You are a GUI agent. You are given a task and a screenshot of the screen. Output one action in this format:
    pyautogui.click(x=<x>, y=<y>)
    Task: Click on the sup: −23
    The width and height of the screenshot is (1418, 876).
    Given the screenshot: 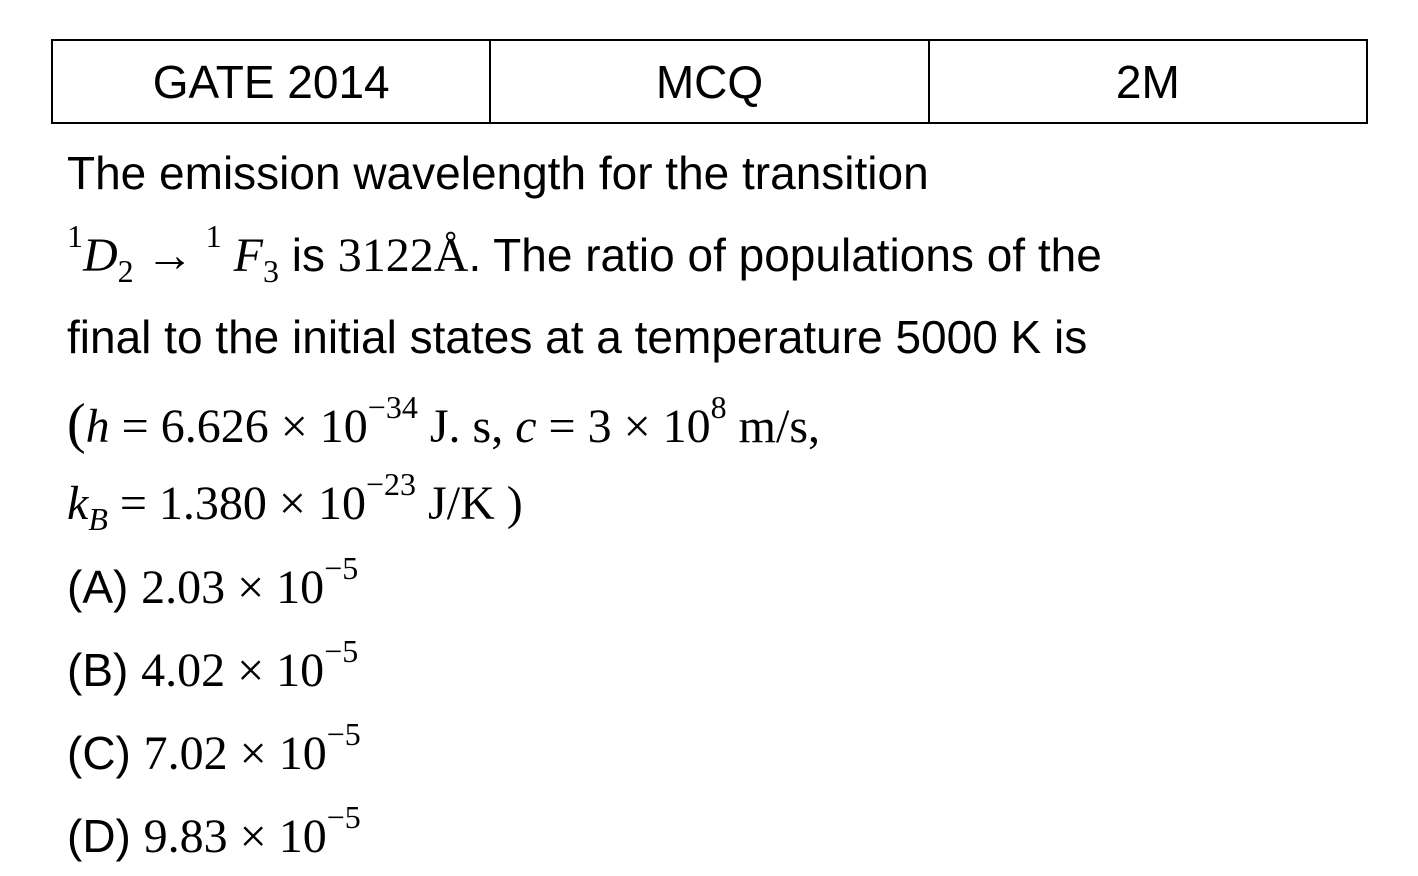 What is the action you would take?
    pyautogui.click(x=391, y=484)
    